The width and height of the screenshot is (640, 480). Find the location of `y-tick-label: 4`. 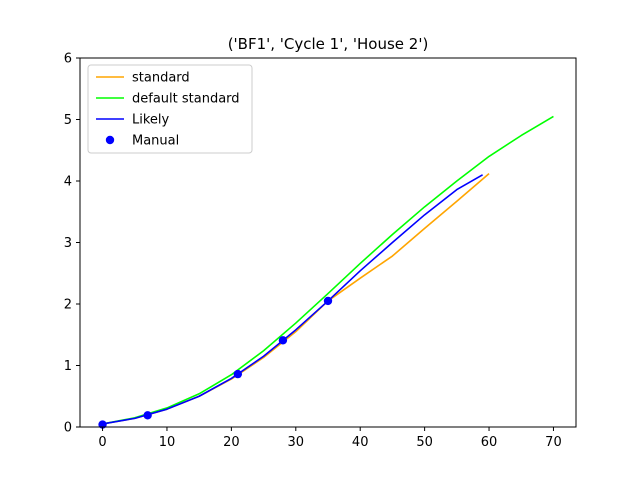

y-tick-label: 4 is located at coordinates (68, 182).